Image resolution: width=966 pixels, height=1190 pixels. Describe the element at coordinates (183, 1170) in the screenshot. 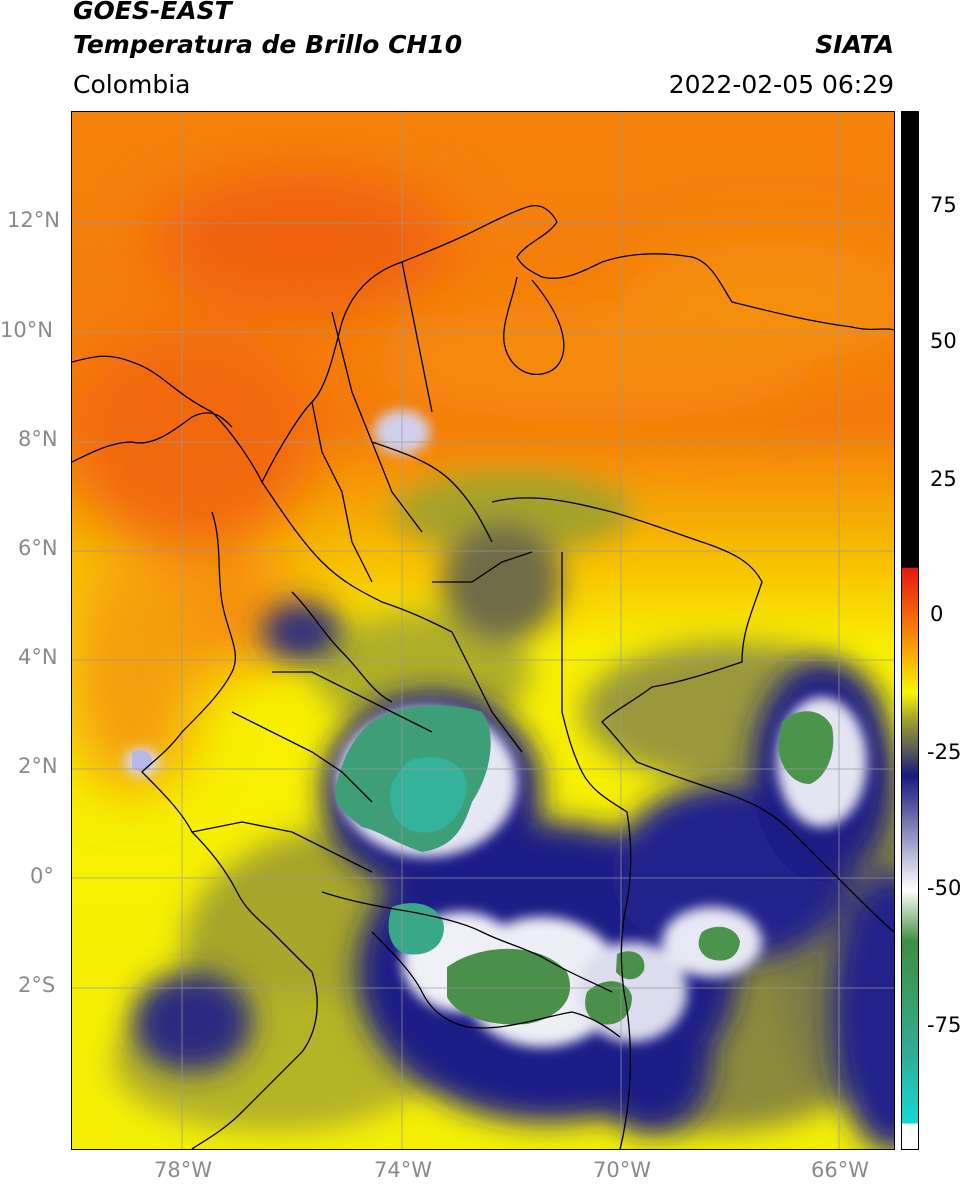

I see `lon-label-78w: 78°W` at that location.